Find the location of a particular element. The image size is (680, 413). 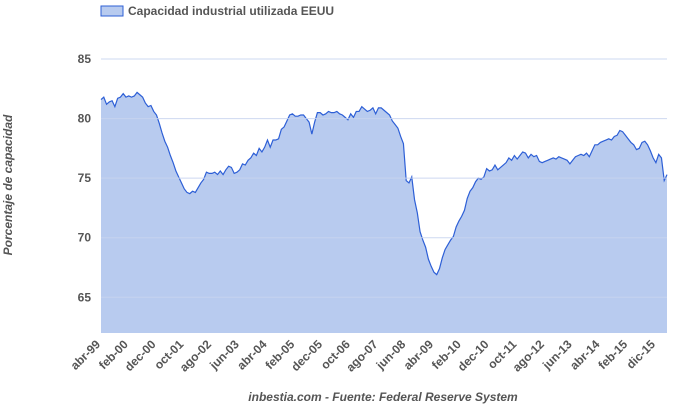

x-tick-label: ago-02 is located at coordinates (195, 355).